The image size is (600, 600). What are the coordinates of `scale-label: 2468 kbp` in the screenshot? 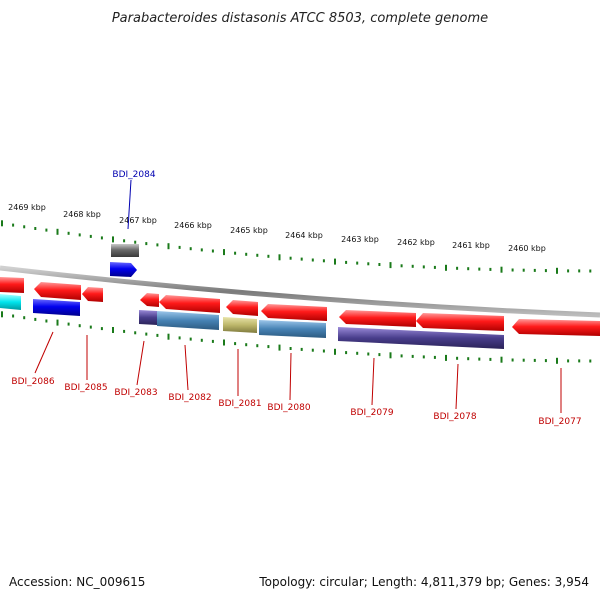 It's located at (82, 214).